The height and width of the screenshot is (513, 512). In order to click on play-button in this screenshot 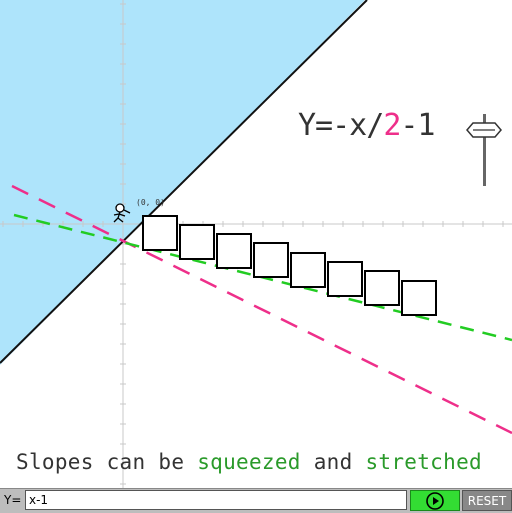, I will do `click(435, 500)`.